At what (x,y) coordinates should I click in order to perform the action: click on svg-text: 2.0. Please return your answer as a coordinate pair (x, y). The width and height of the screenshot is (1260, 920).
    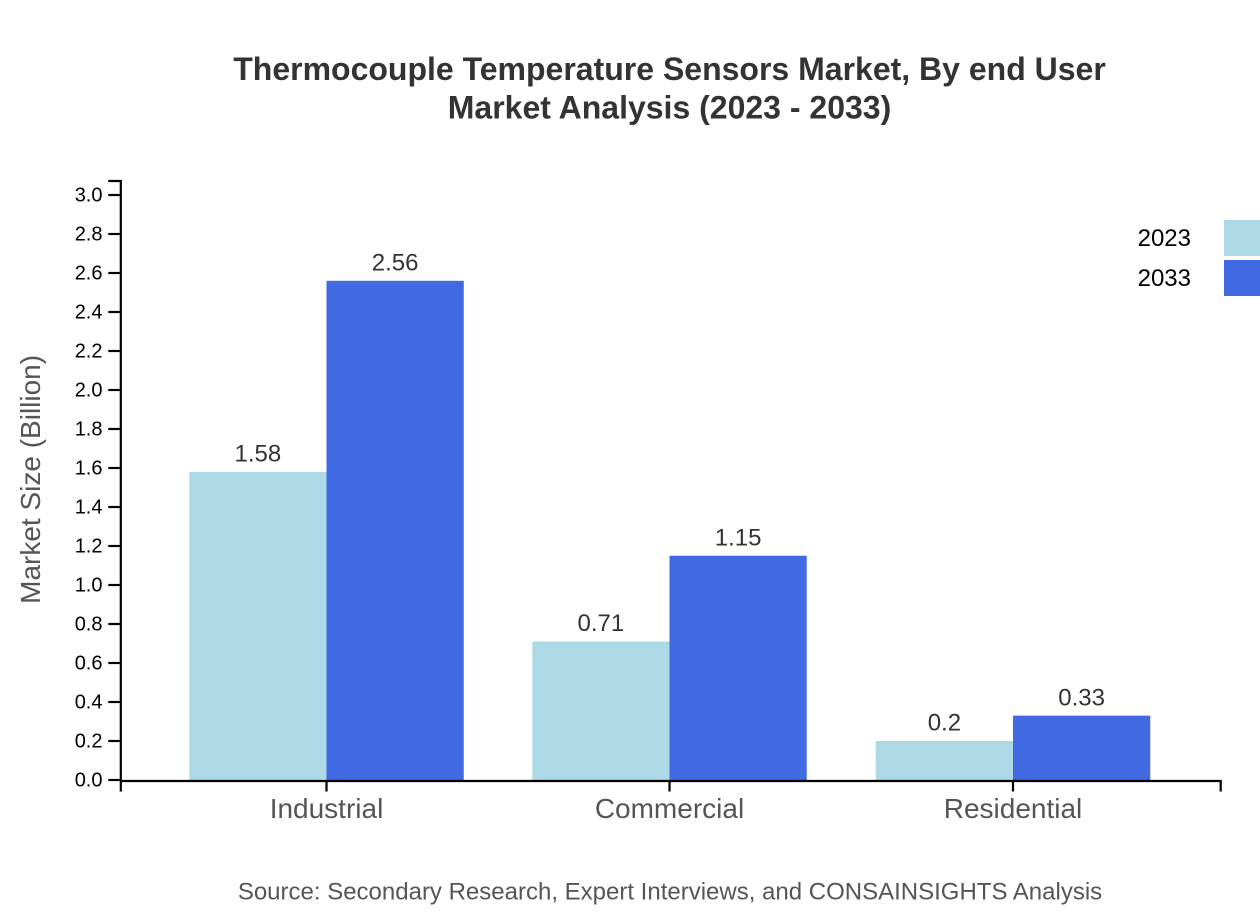
    Looking at the image, I should click on (89, 391).